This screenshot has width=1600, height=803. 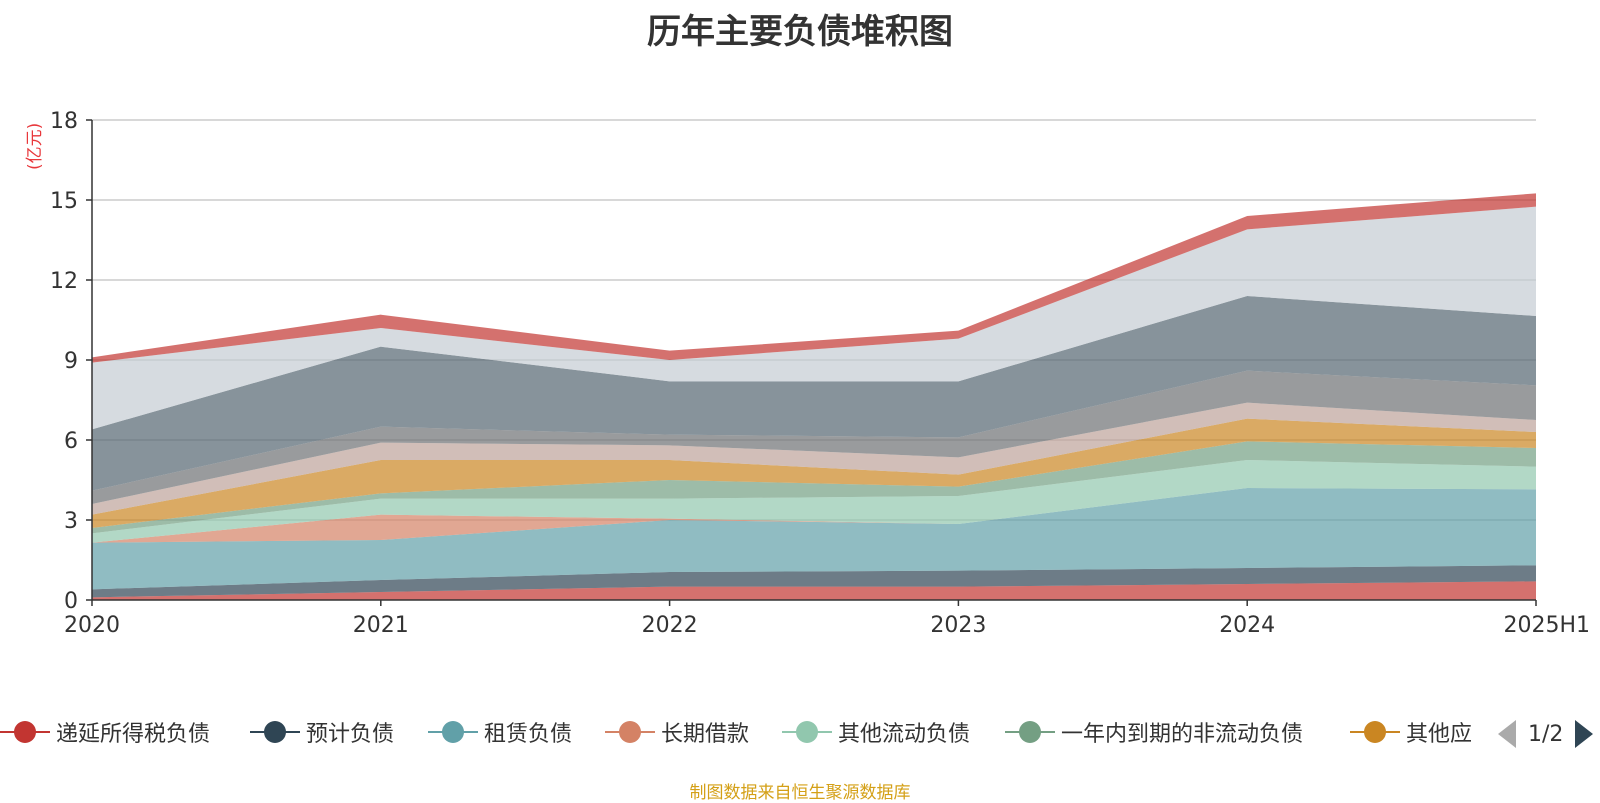 I want to click on x-tick-label: 2022, so click(x=670, y=625).